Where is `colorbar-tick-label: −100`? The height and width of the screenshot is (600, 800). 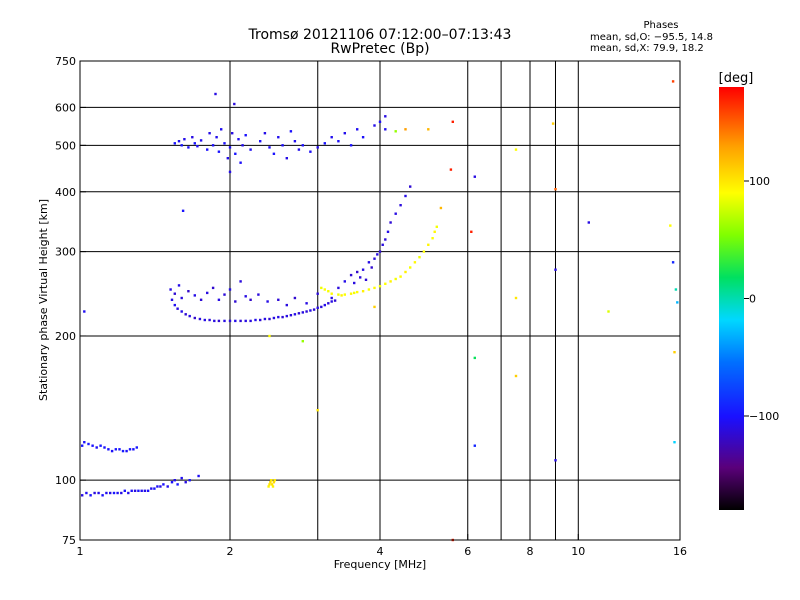 colorbar-tick-label: −100 is located at coordinates (764, 416).